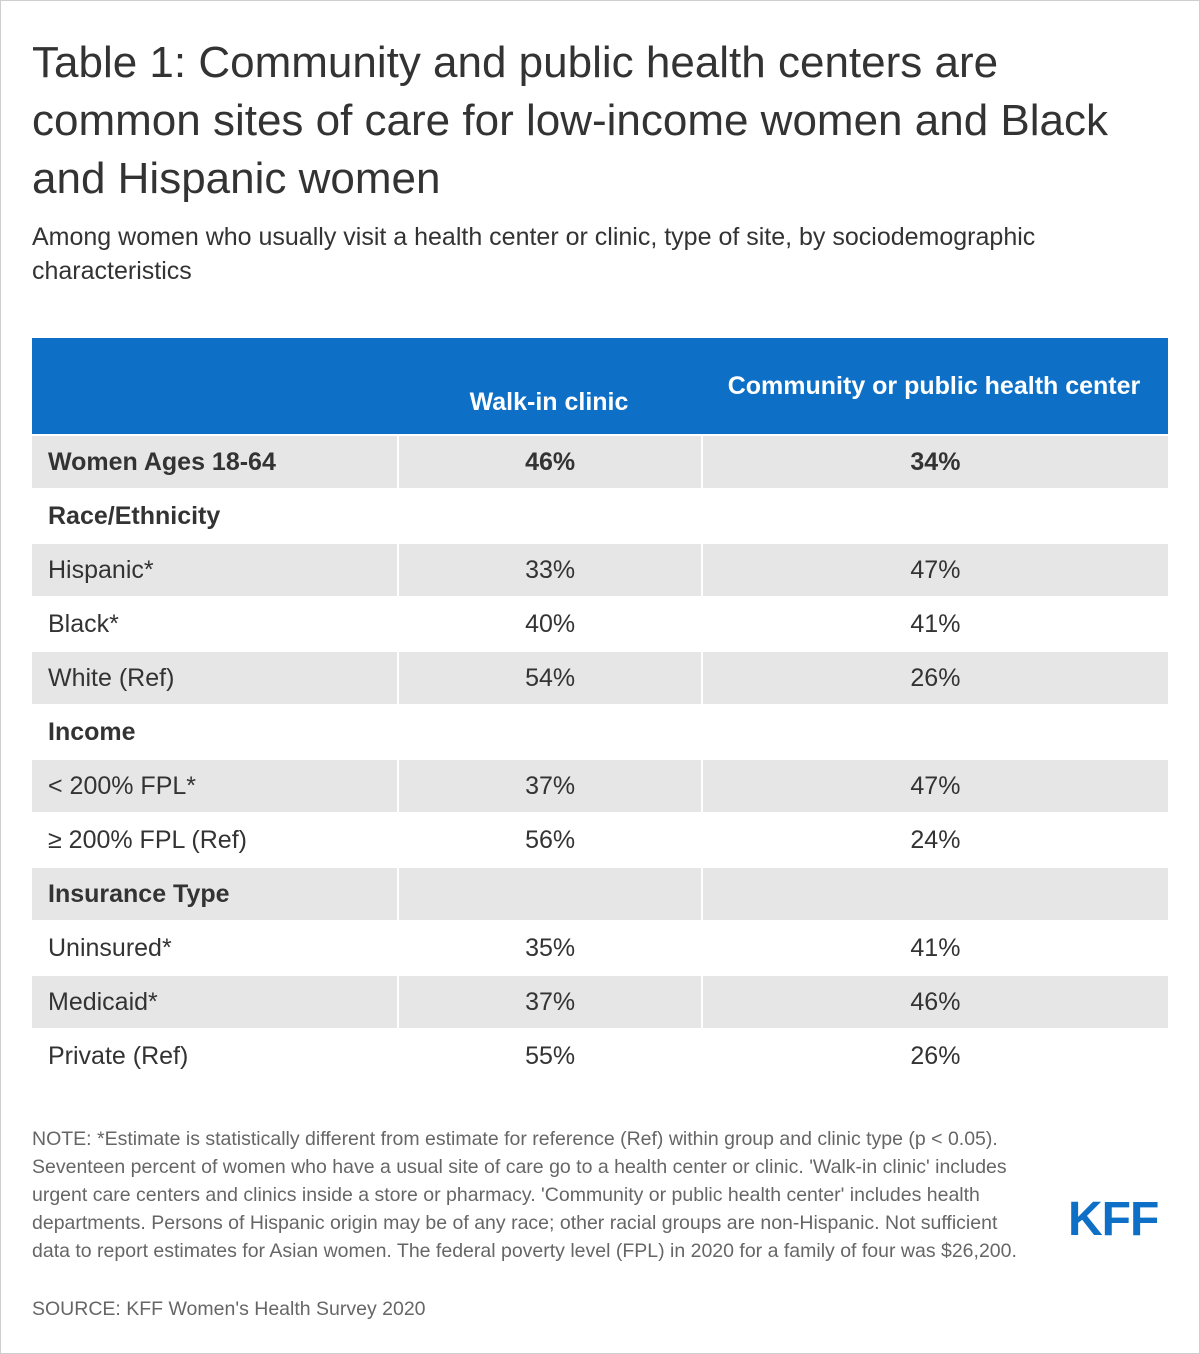 Image resolution: width=1200 pixels, height=1354 pixels. I want to click on group-label: Insurance Type, so click(215, 894).